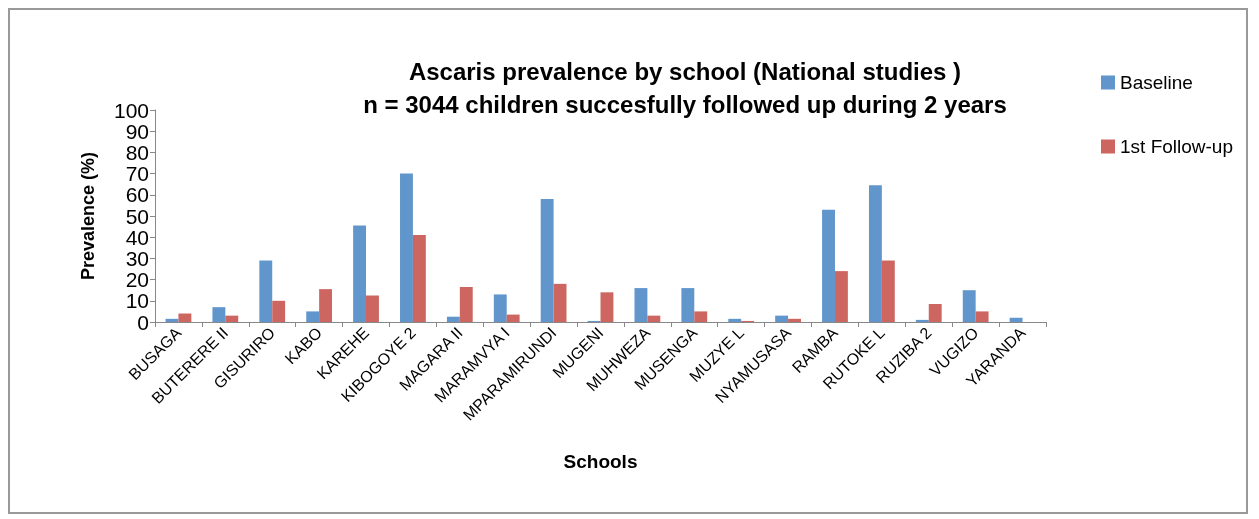 Image resolution: width=1259 pixels, height=519 pixels. I want to click on legend-label: 1st Follow-up, so click(1177, 146).